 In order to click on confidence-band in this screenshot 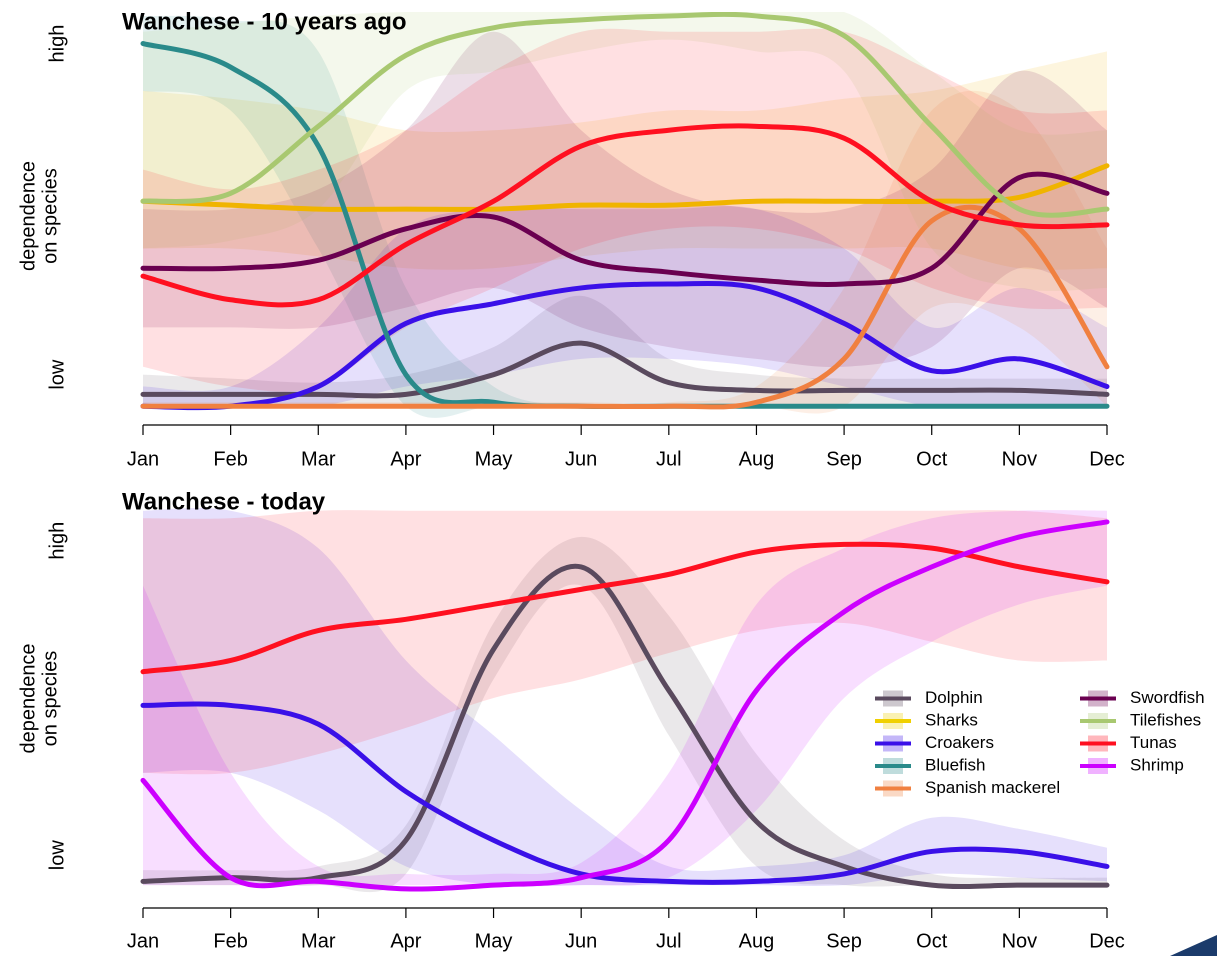, I will do `click(625, 351)`.